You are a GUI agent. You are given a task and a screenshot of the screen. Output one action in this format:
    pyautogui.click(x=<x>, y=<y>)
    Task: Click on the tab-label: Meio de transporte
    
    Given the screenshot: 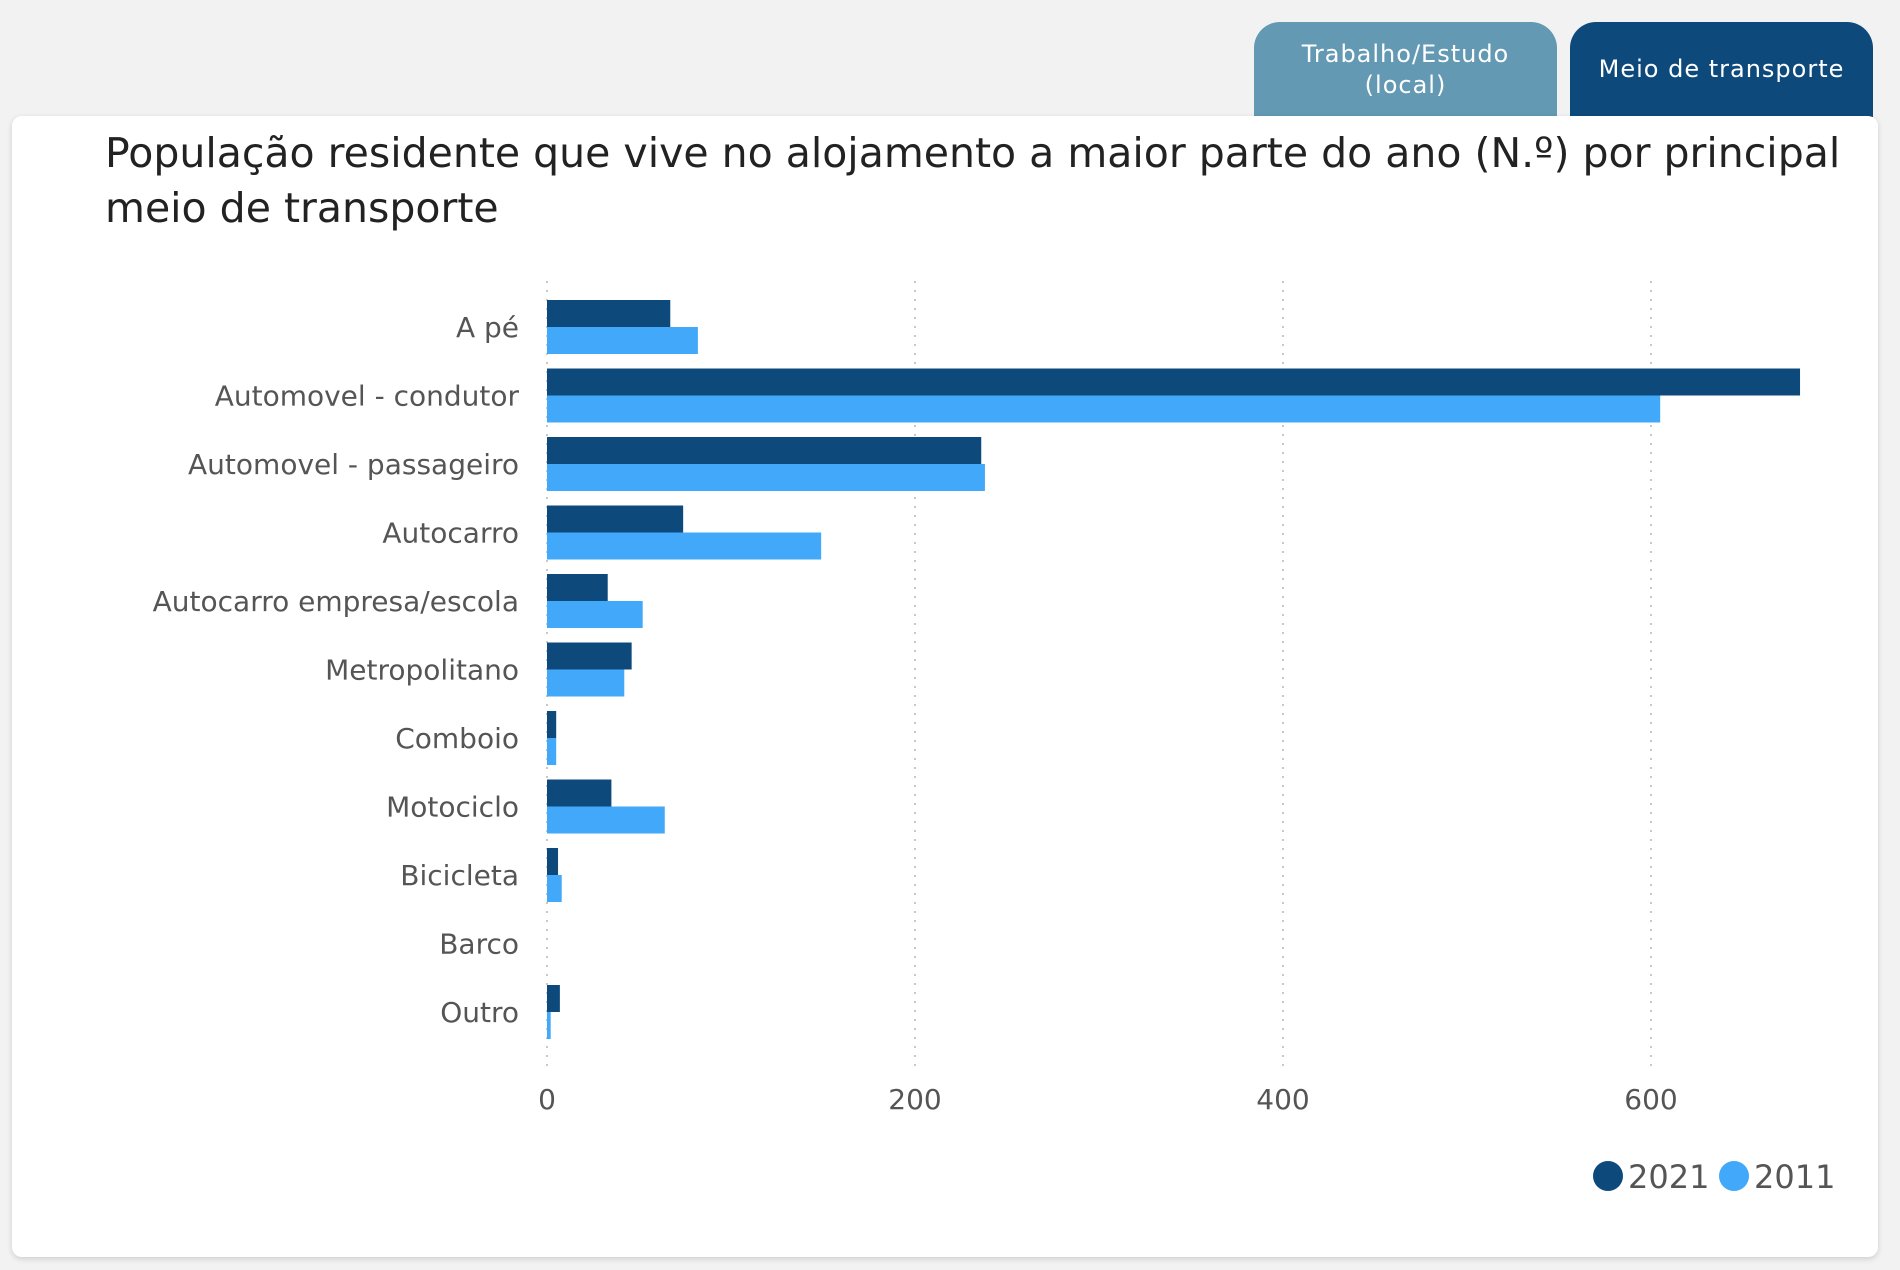 What is the action you would take?
    pyautogui.click(x=1721, y=69)
    